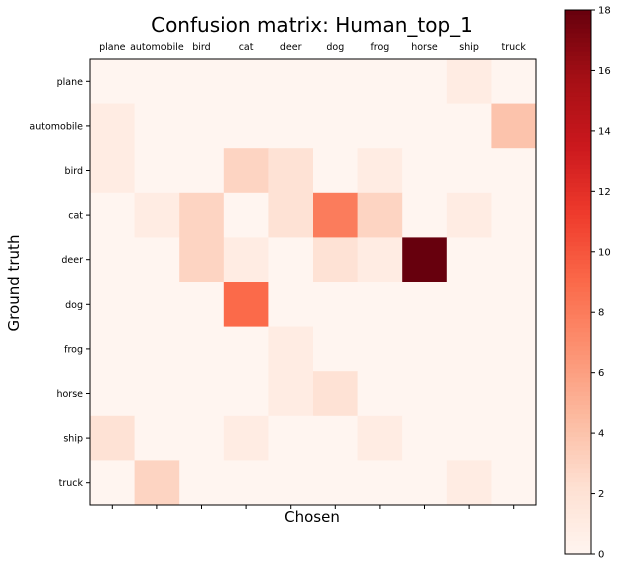 This screenshot has width=617, height=567. I want to click on heatmap-cell-truck-truck, so click(514, 483).